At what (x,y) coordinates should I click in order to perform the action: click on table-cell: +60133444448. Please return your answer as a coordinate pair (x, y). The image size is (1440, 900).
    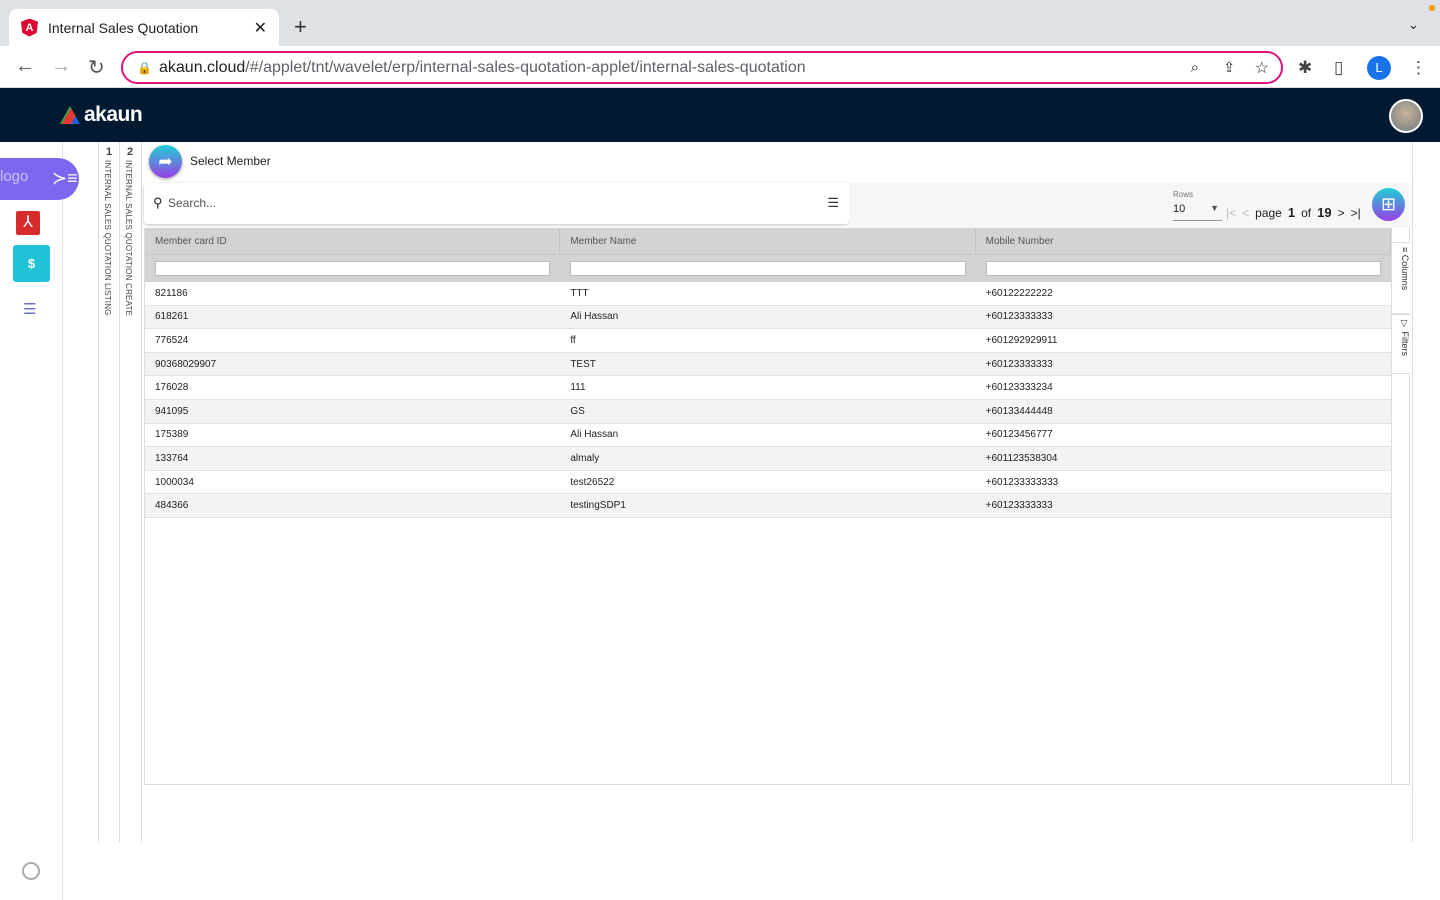
    Looking at the image, I should click on (1019, 411).